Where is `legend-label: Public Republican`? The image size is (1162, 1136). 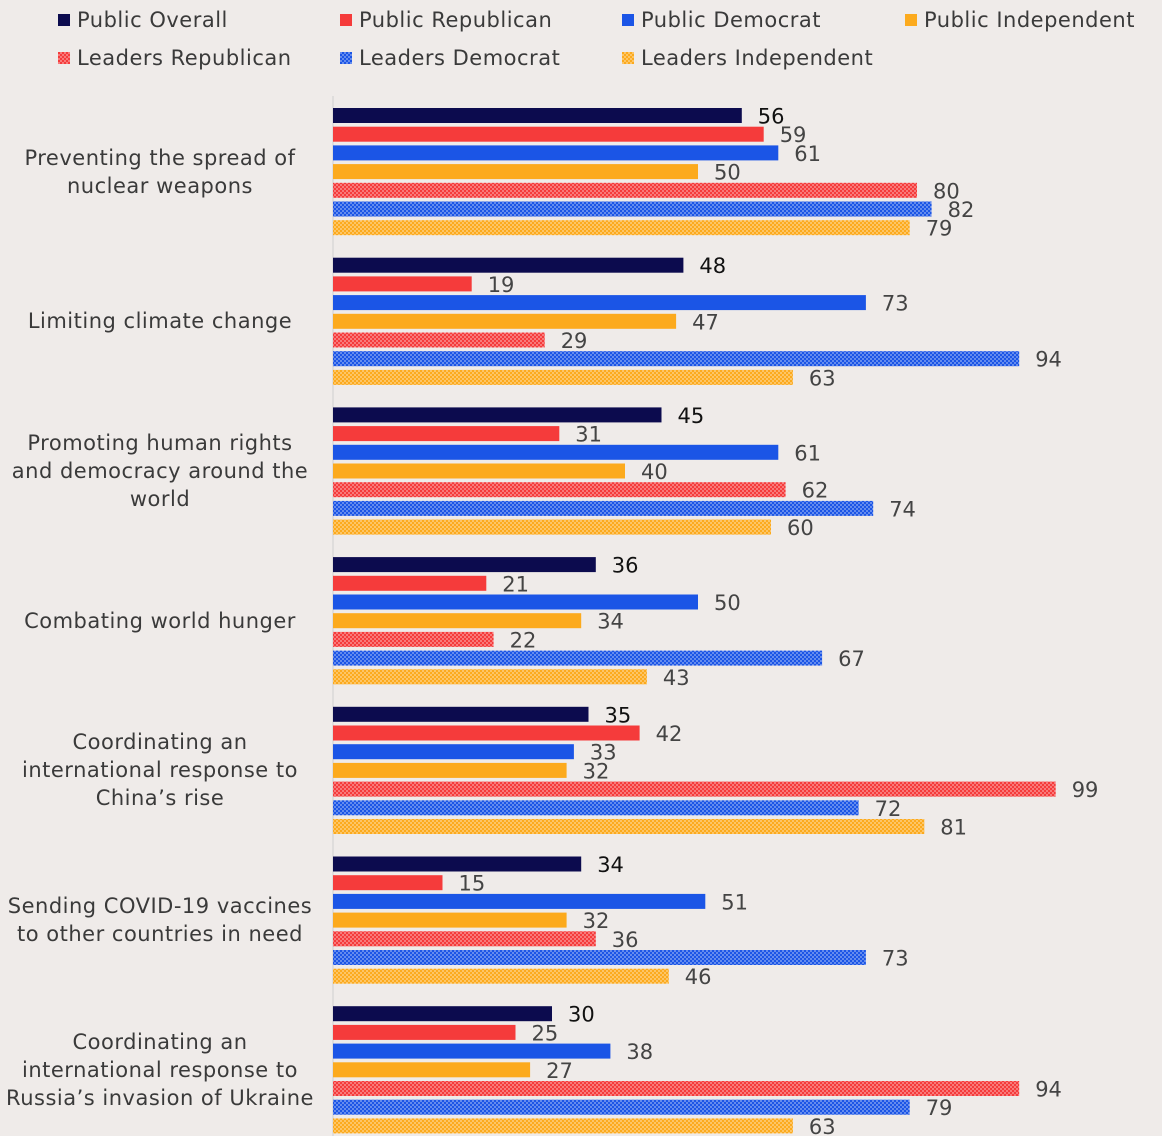
legend-label: Public Republican is located at coordinates (455, 20).